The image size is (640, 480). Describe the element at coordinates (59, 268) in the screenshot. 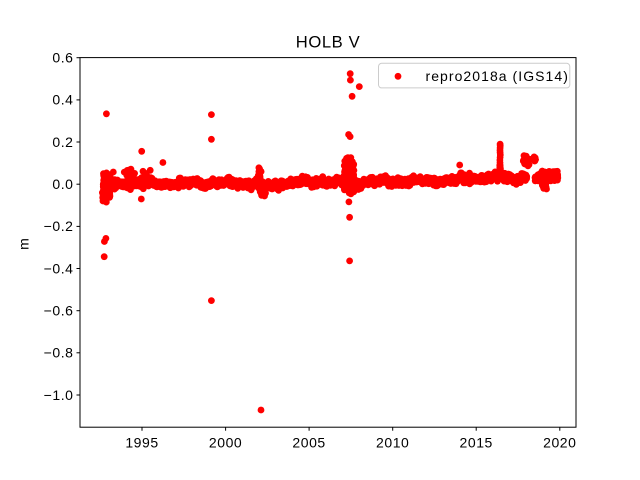

I see `svg-text: −0.4` at that location.